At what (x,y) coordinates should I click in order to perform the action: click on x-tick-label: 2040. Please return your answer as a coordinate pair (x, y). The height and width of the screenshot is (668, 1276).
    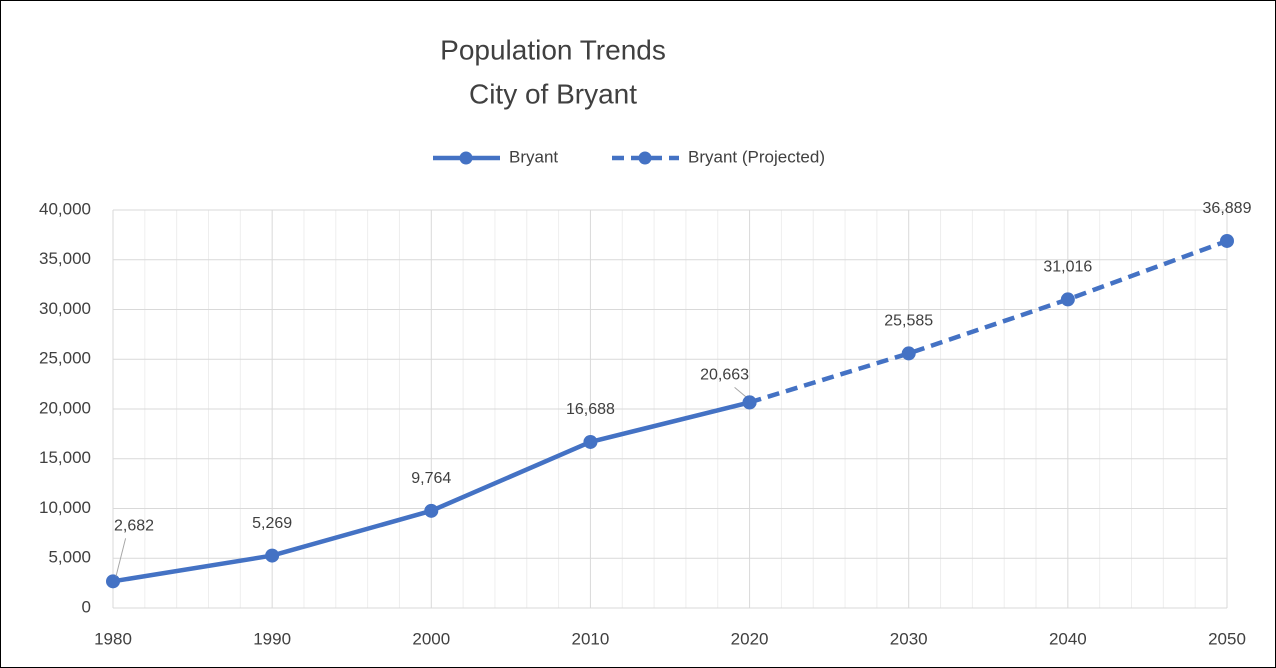
    Looking at the image, I should click on (1068, 638).